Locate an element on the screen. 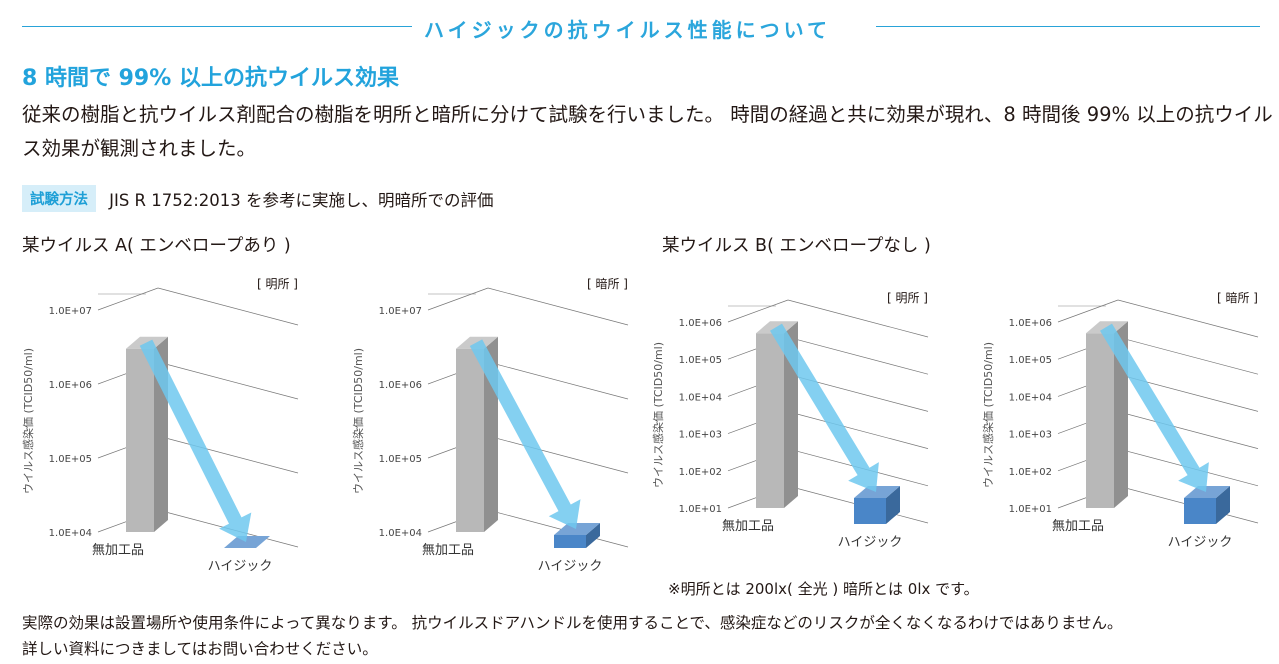 The height and width of the screenshot is (664, 1279). section-title: ハイジックの抗ウイルス性能について is located at coordinates (627, 30).